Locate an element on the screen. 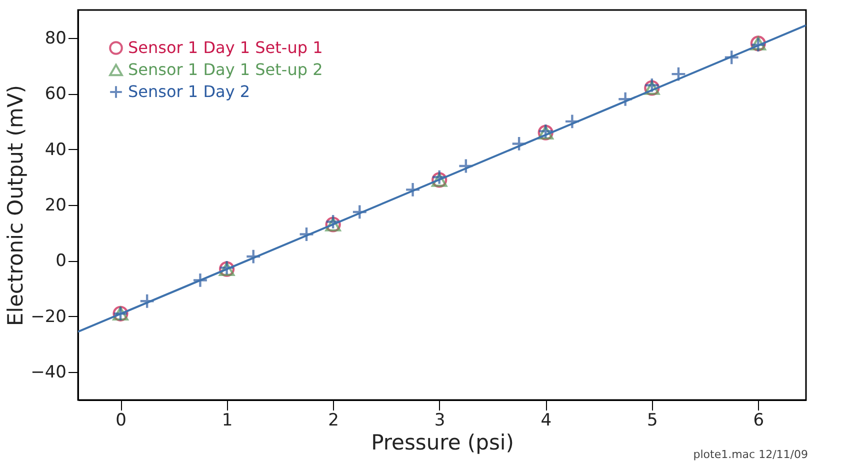 Image resolution: width=864 pixels, height=473 pixels. legend-label: Sensor 1 Day 2 is located at coordinates (189, 91).